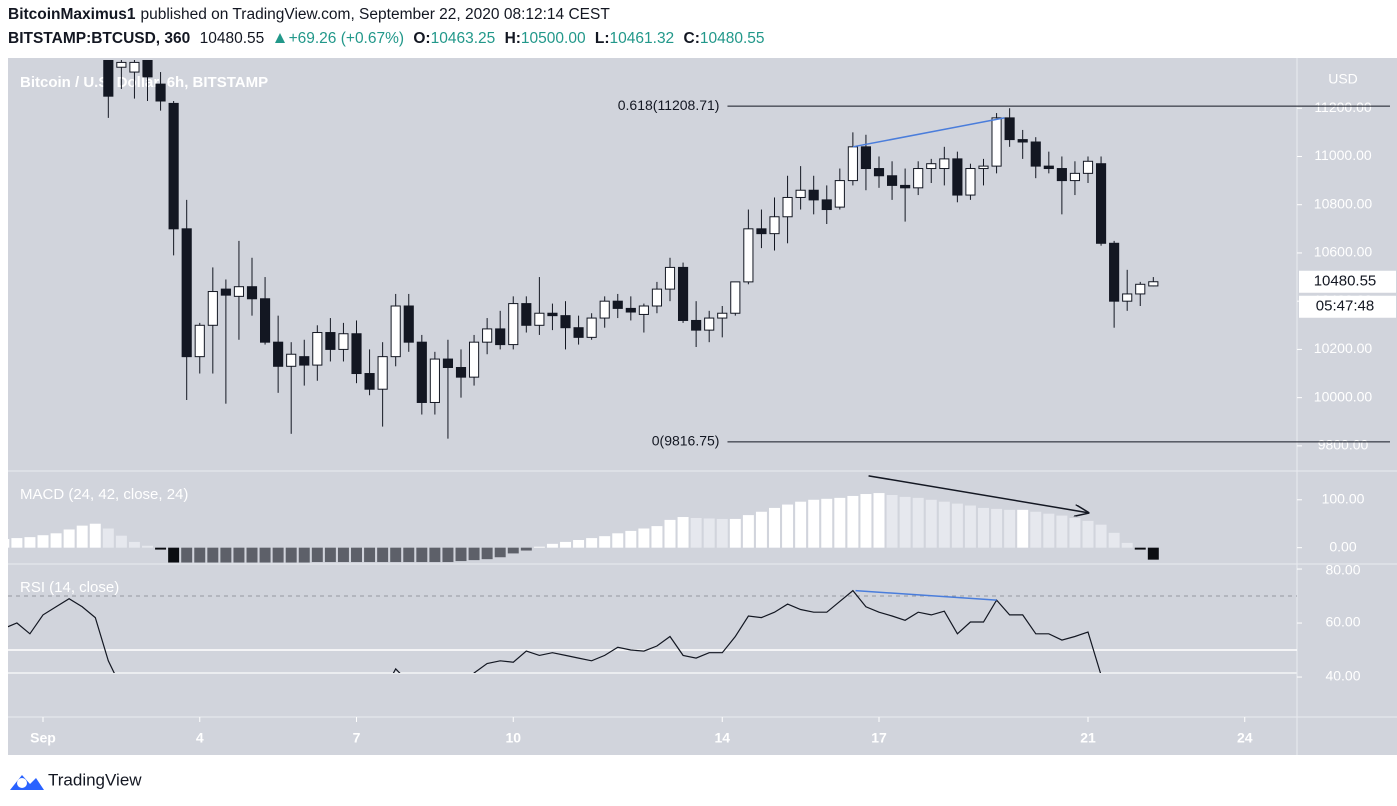  I want to click on y-tick-label: 0.00, so click(1342, 546).